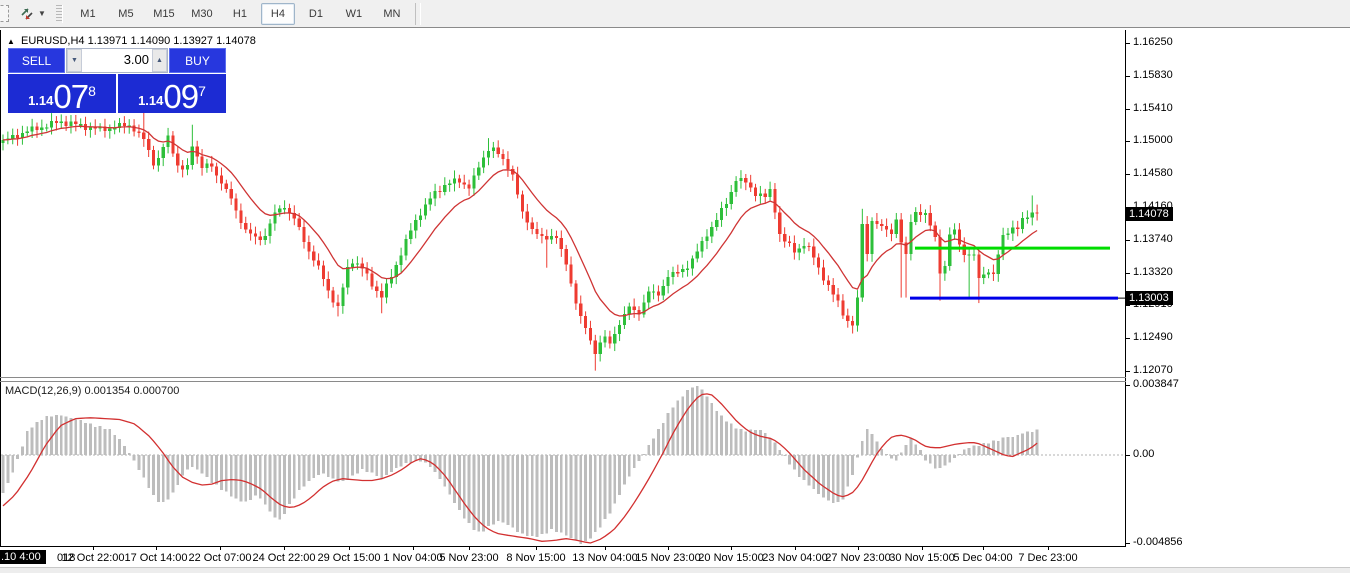 The image size is (1350, 573). What do you see at coordinates (36, 60) in the screenshot?
I see `sell-button: SELL` at bounding box center [36, 60].